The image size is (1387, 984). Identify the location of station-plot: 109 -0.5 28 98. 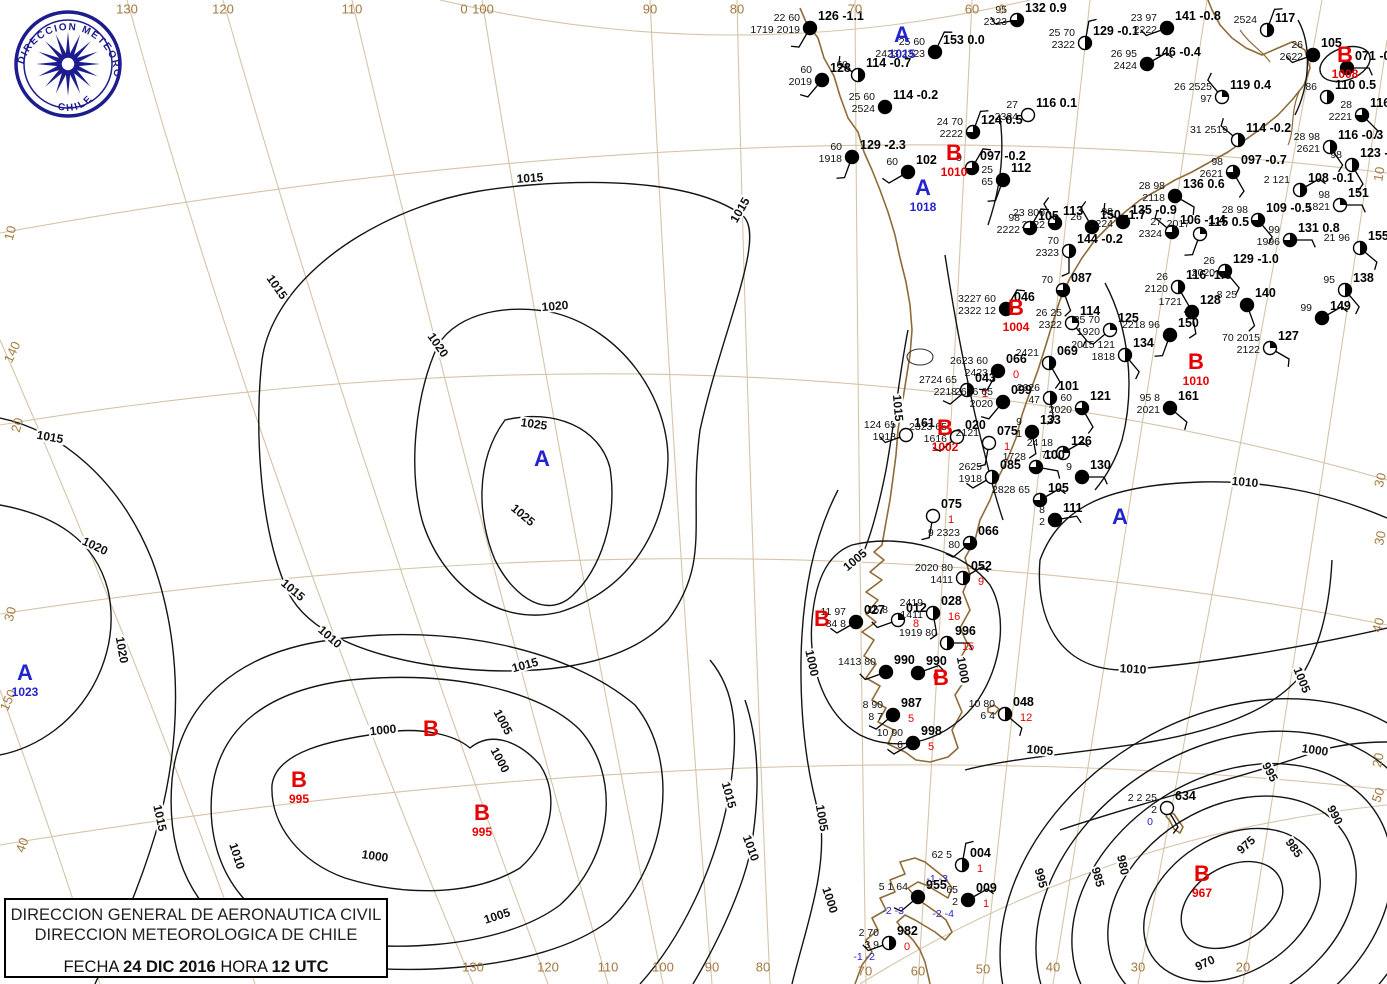
(1267, 223).